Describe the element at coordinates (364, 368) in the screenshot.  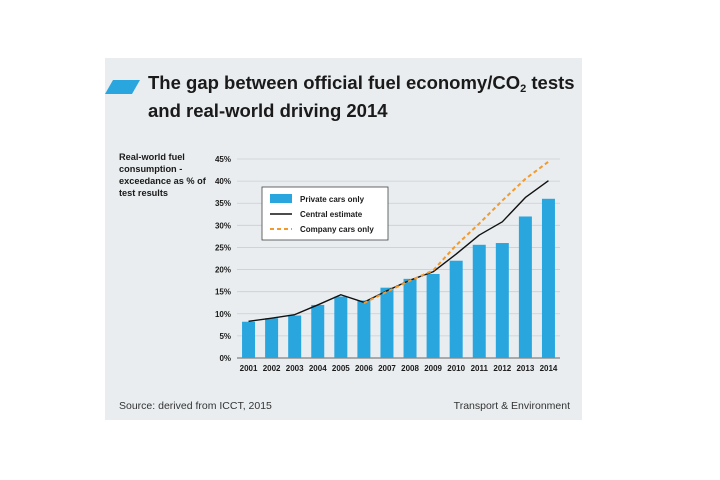
I see `x-tick-label: 2006` at that location.